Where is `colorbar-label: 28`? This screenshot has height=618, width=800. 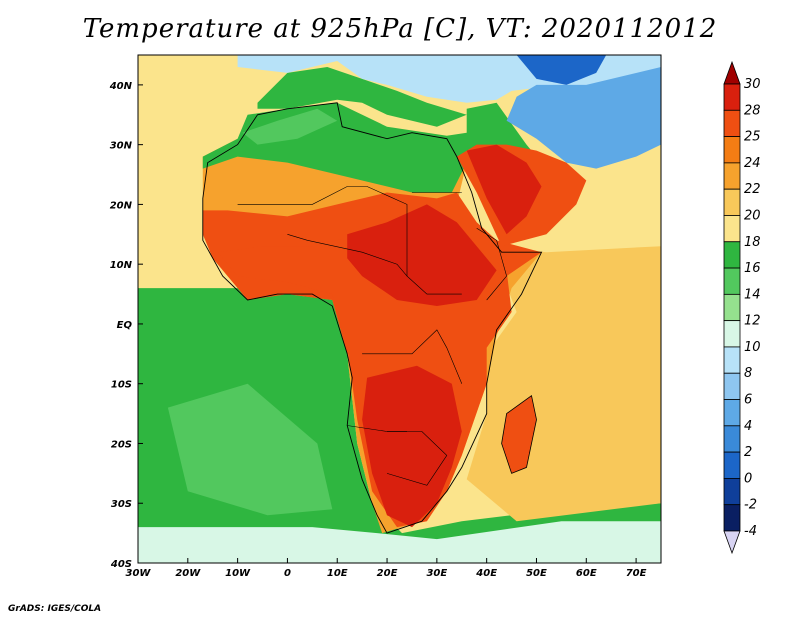
colorbar-label: 28 is located at coordinates (752, 110).